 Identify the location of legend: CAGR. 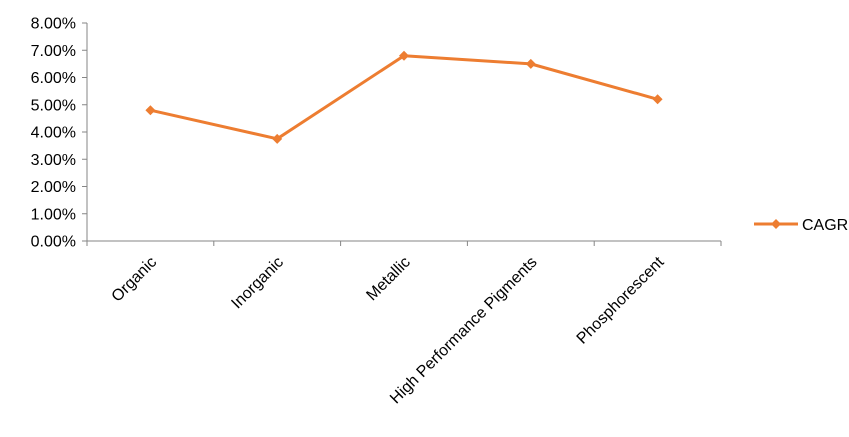
(801, 225).